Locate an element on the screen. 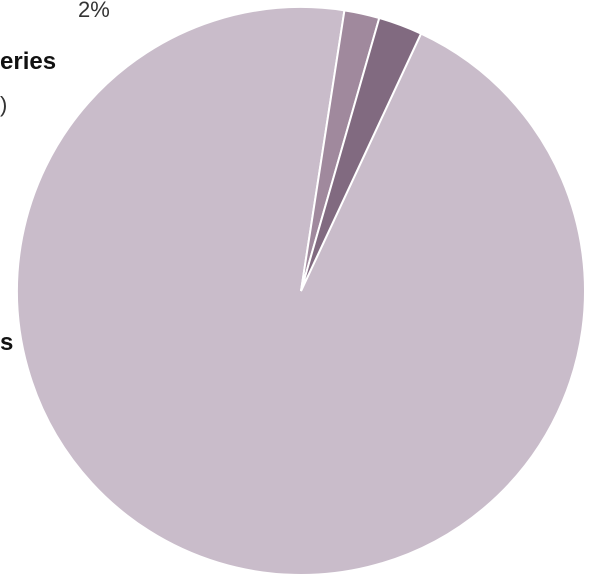  series-label-fragment: eries is located at coordinates (28, 61).